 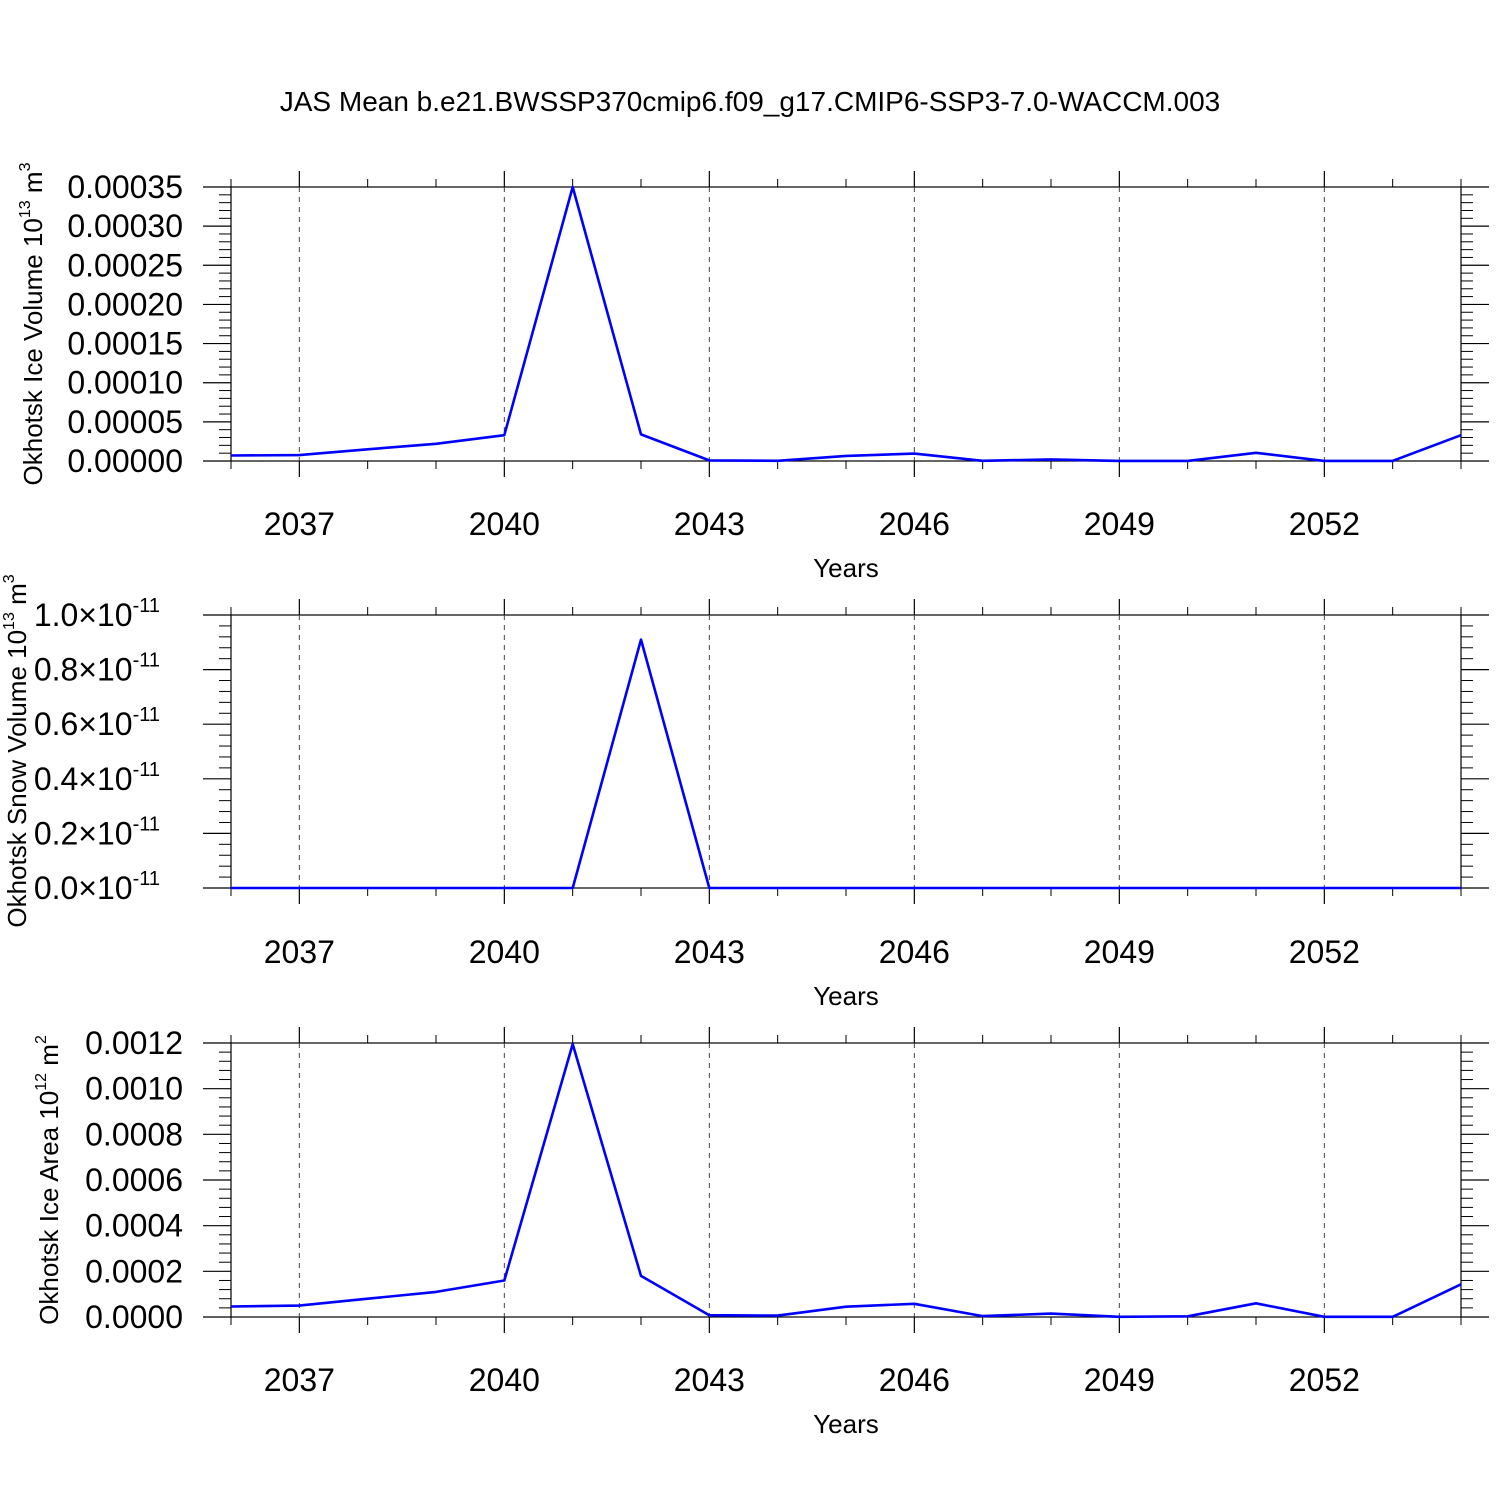 I want to click on y-tick-label: 0.0×10⁻¹¹, so click(x=97, y=887).